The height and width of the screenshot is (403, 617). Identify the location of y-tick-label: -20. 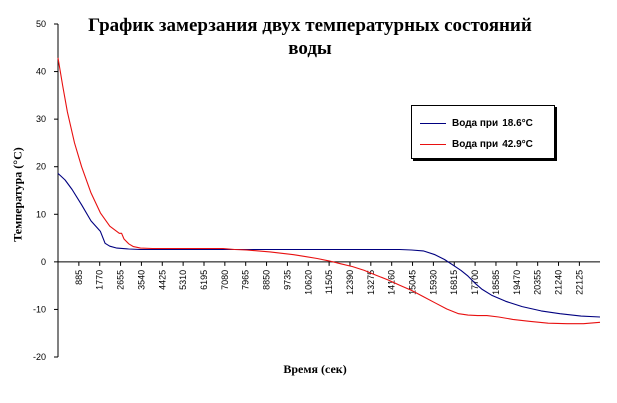
(39, 357).